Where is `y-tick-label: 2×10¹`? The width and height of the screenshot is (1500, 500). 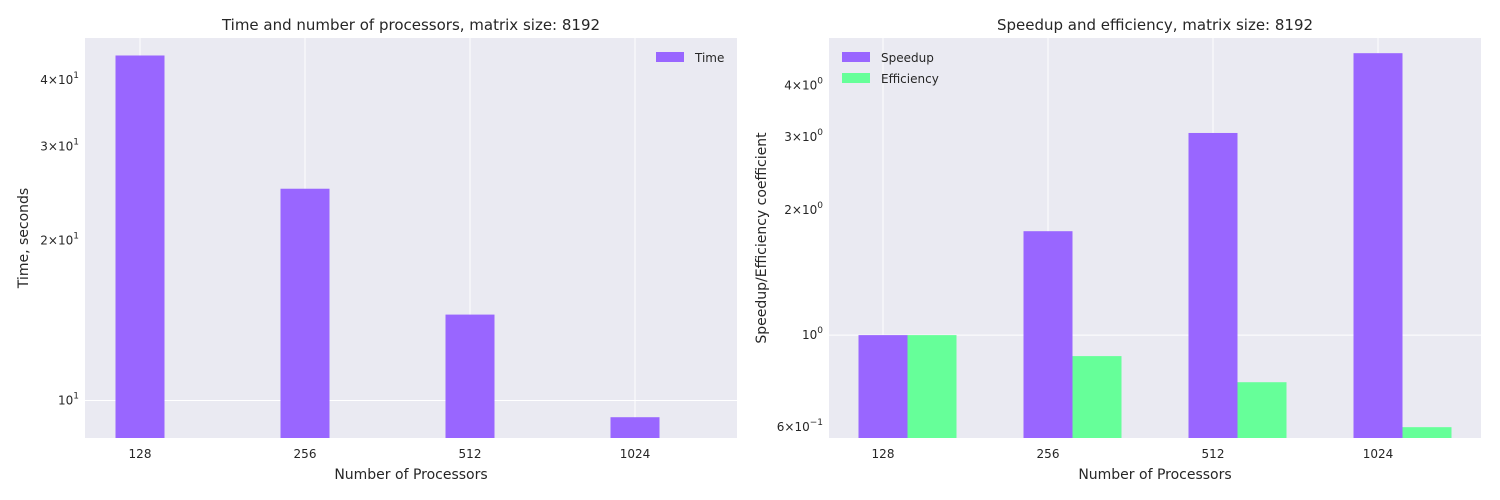
y-tick-label: 2×10¹ is located at coordinates (59, 239).